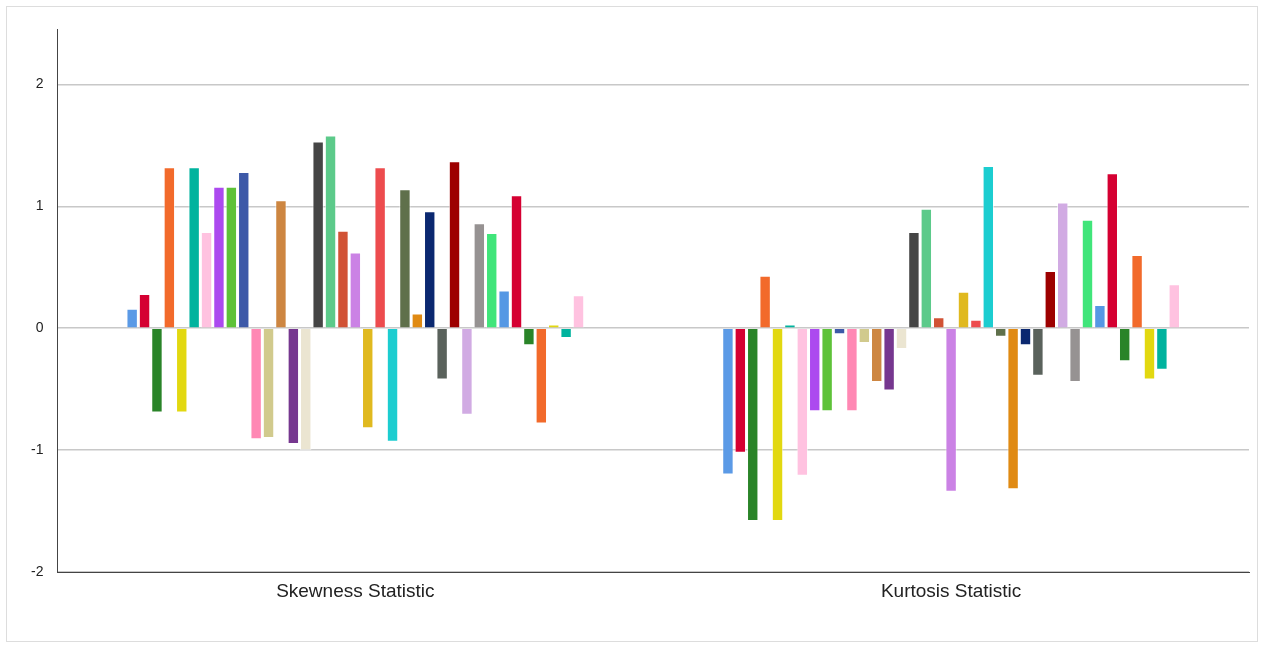 The height and width of the screenshot is (646, 1262). I want to click on x-tick-label: Kurtosis Statistic, so click(951, 590).